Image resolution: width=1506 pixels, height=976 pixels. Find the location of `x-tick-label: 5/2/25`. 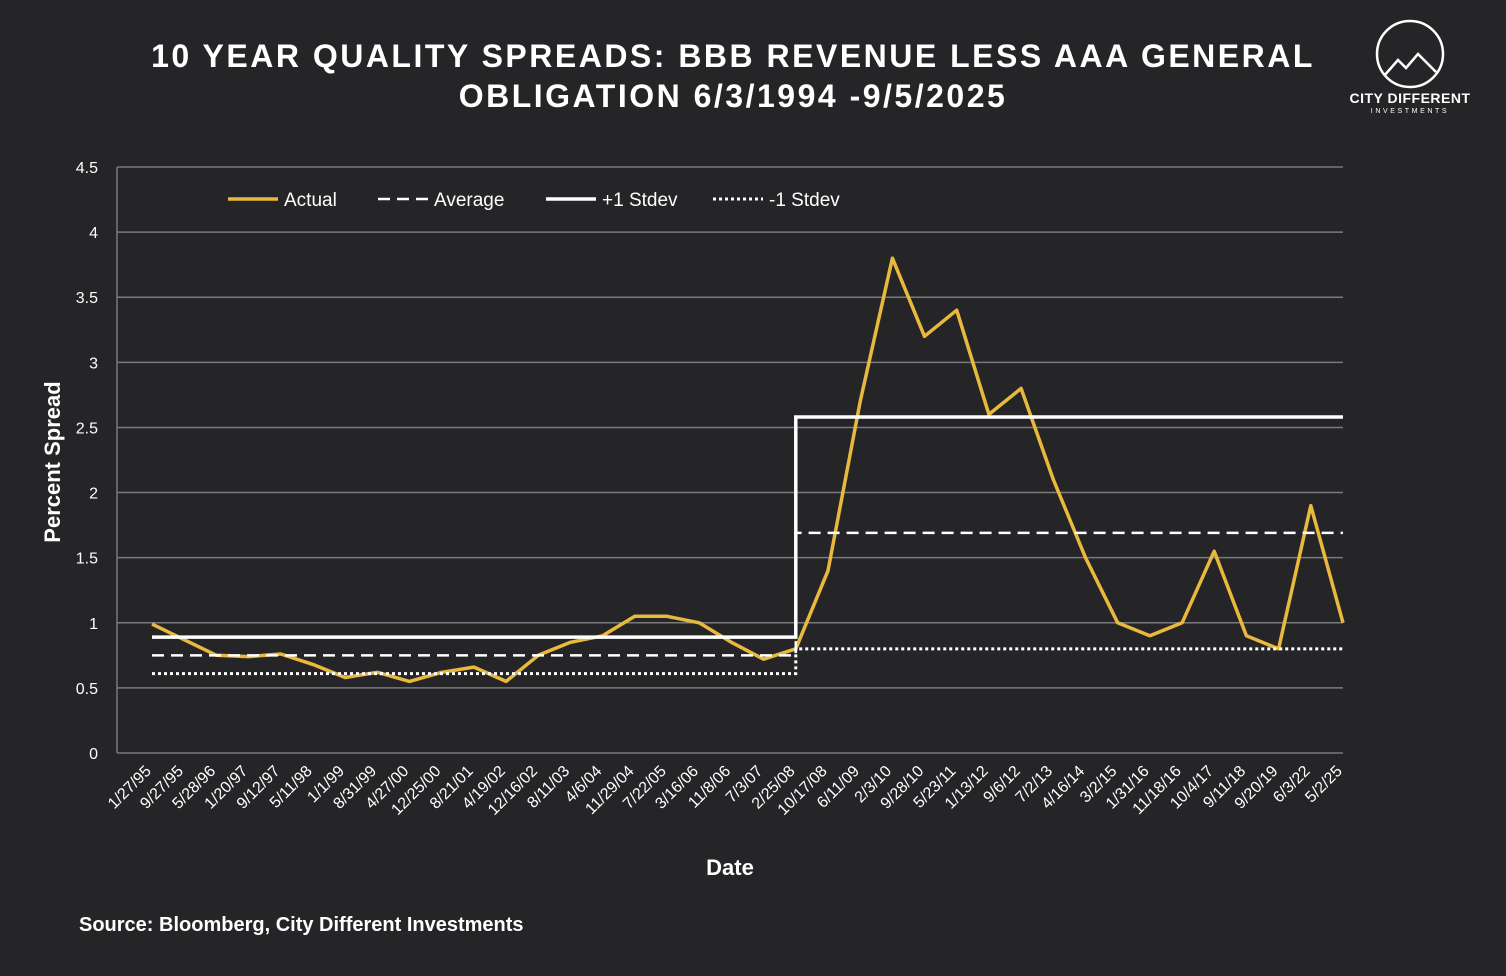

x-tick-label: 5/2/25 is located at coordinates (1324, 785).